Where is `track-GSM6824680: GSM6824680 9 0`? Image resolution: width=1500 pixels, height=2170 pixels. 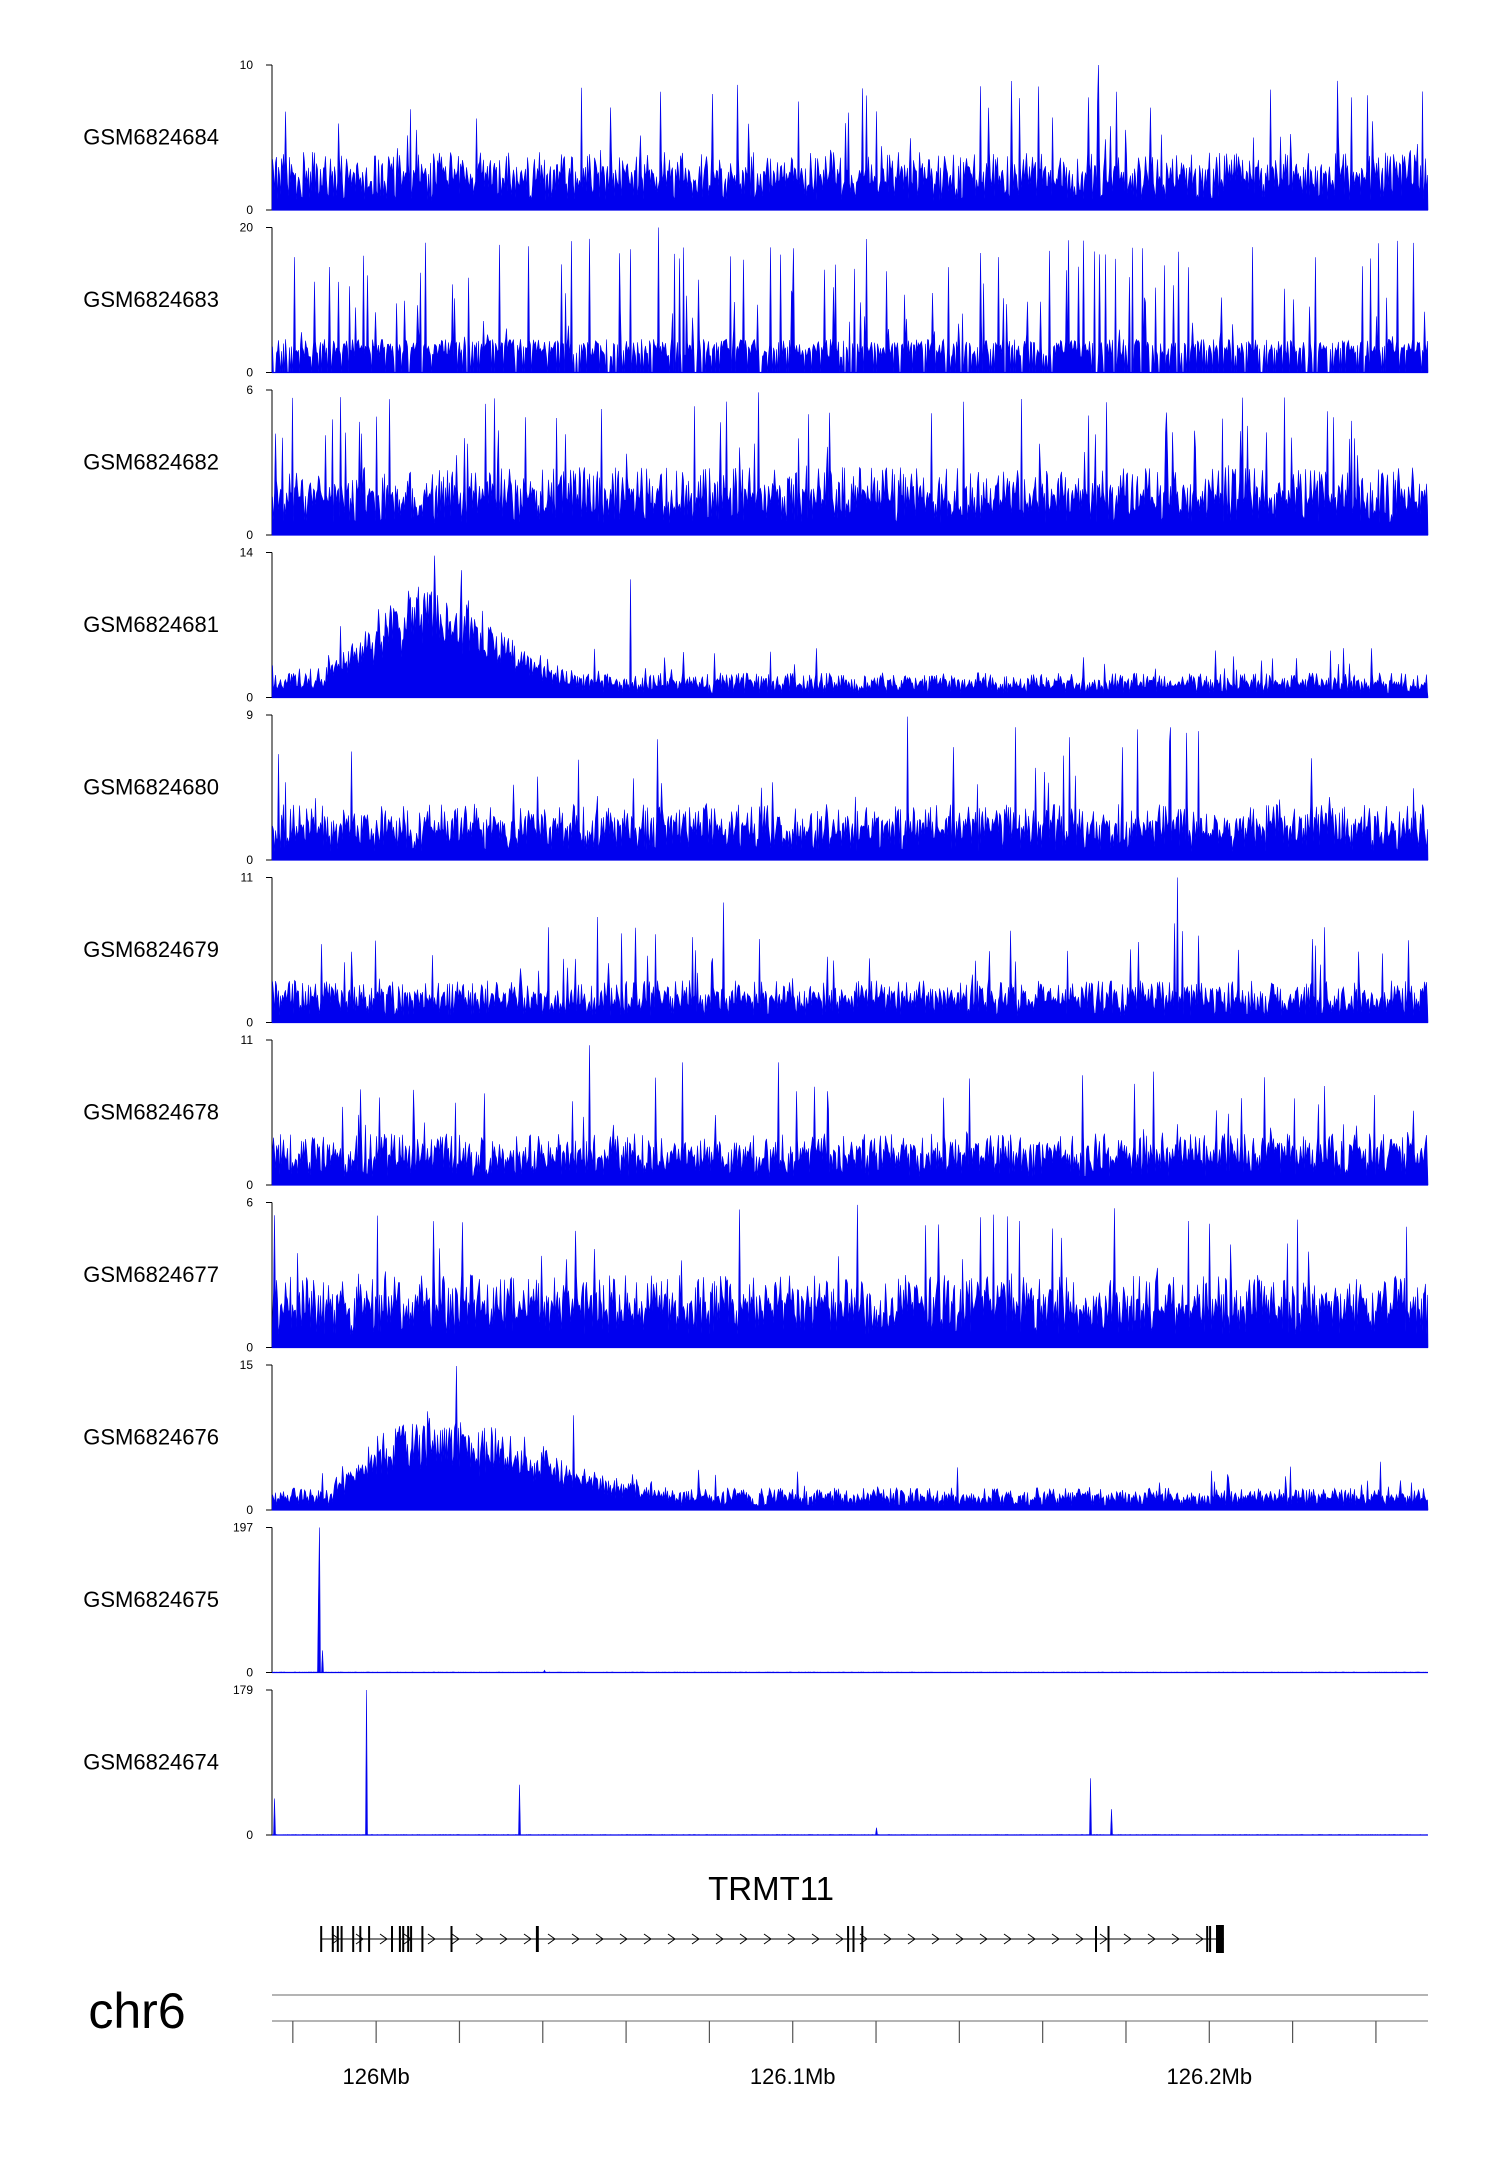 track-GSM6824680: GSM6824680 9 0 is located at coordinates (756, 787).